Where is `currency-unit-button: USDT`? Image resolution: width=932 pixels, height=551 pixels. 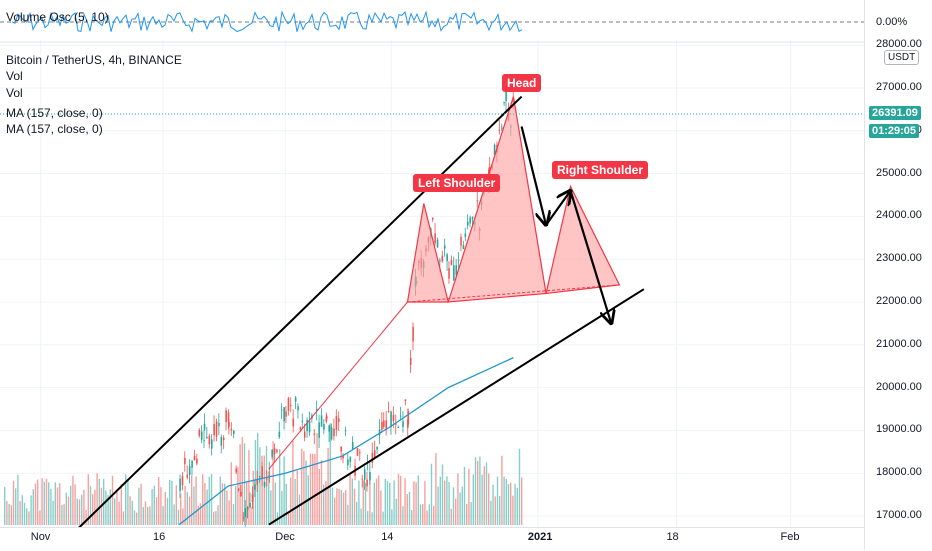
currency-unit-button: USDT is located at coordinates (902, 57).